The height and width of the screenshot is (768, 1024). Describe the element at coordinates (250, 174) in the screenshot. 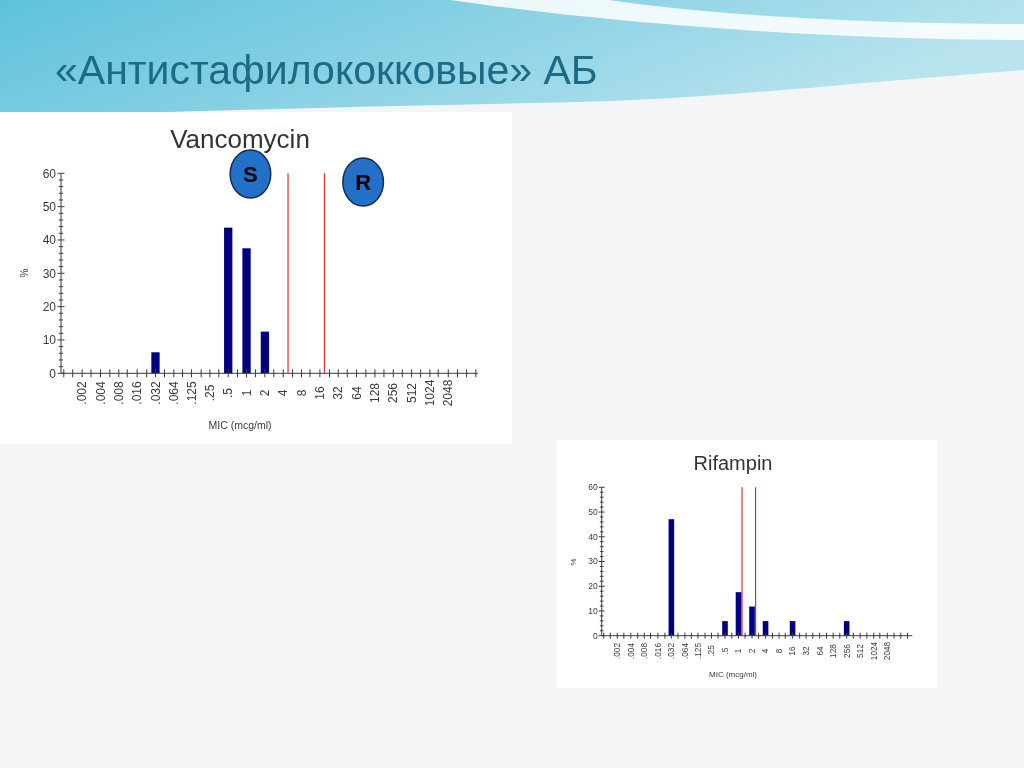

I see `annotation: S` at that location.